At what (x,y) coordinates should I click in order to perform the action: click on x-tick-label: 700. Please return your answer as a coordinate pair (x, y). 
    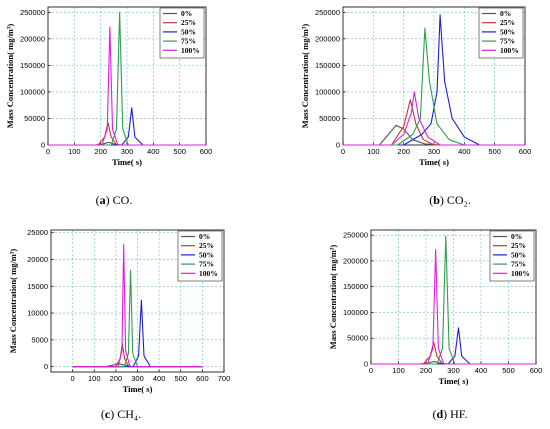
    Looking at the image, I should click on (224, 378).